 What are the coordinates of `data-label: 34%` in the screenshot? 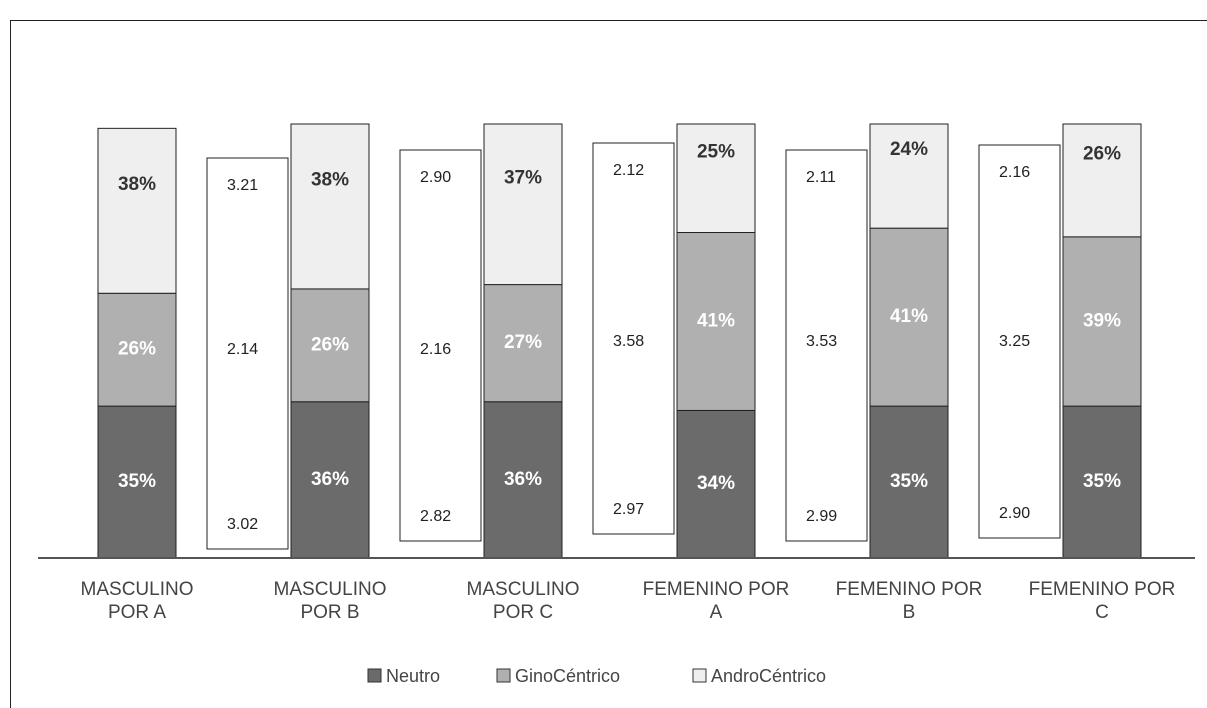 It's located at (716, 483).